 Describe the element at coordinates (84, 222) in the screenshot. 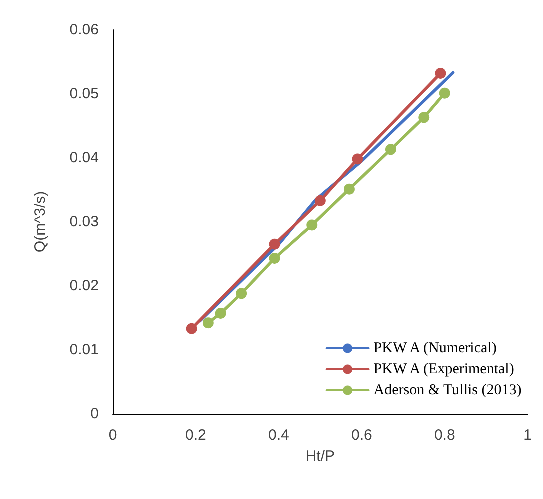

I see `y-tick-label: 0.03` at that location.